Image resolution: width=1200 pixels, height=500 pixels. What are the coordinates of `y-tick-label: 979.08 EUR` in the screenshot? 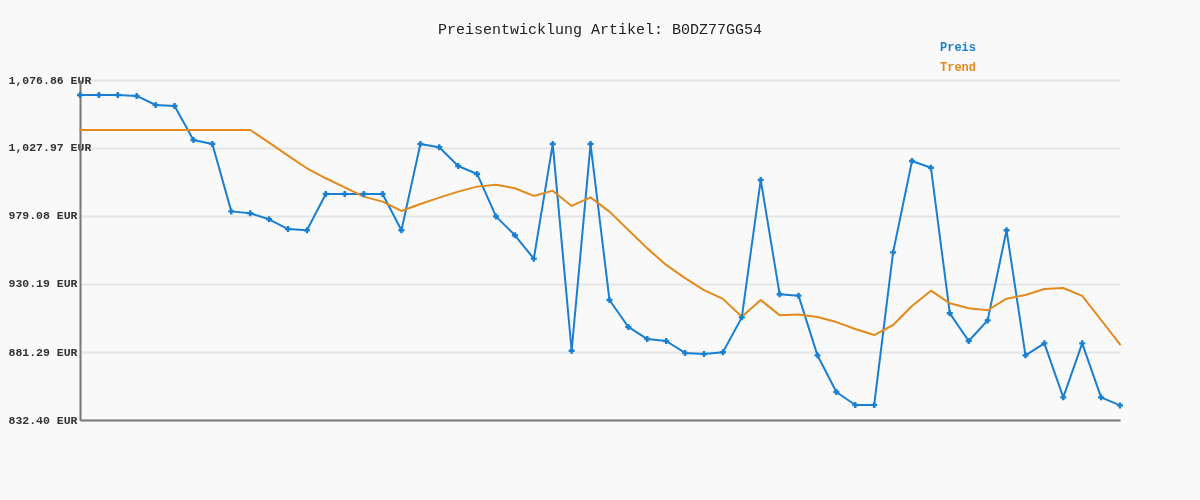 It's located at (43, 216).